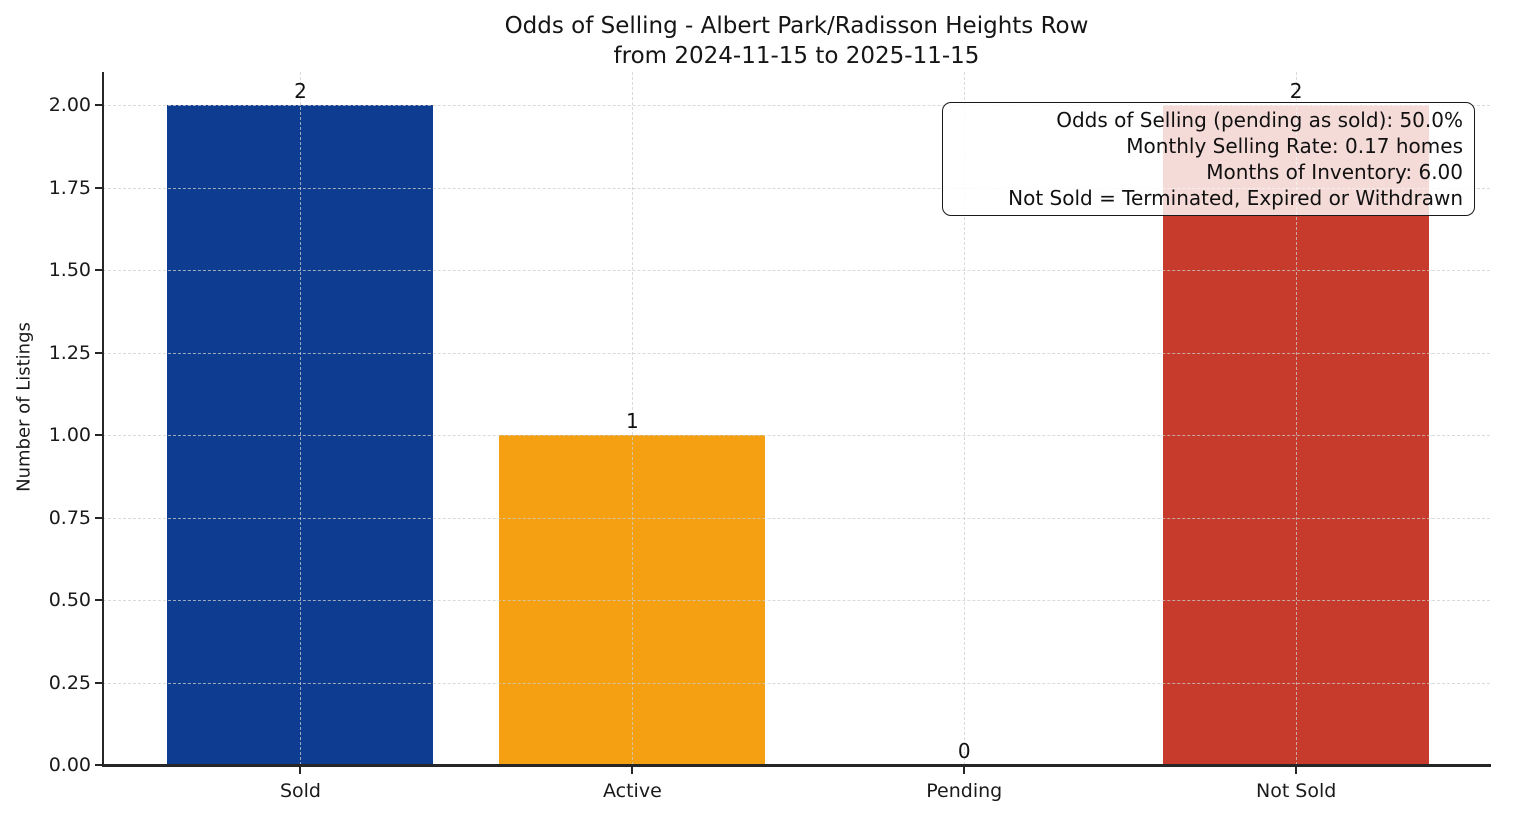 This screenshot has width=1514, height=816. Describe the element at coordinates (1294, 146) in the screenshot. I see `annotation-line-monthly-rate: Monthly Selling Rate: 0.17 homes` at that location.